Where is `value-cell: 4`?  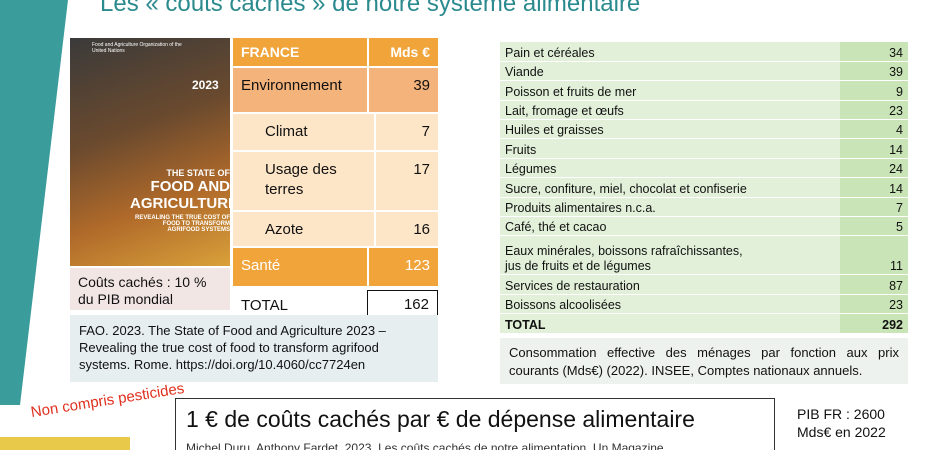 value-cell: 4 is located at coordinates (874, 129).